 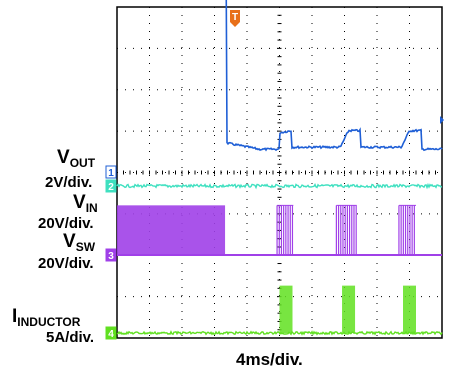 What do you see at coordinates (82, 163) in the screenshot?
I see `vout-label-sub: OUT` at bounding box center [82, 163].